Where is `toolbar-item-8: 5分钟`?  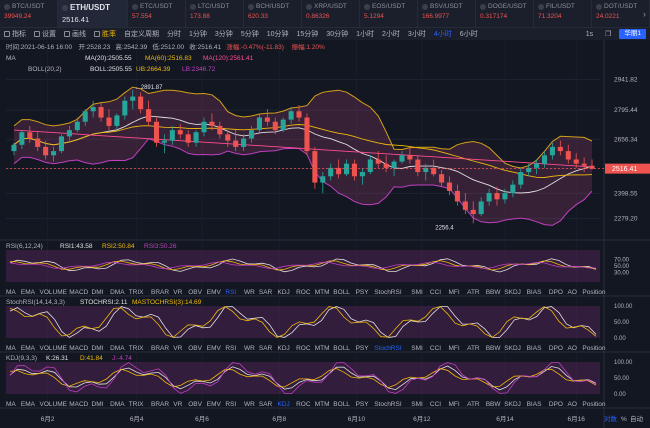 toolbar-item-8: 5分钟 is located at coordinates (250, 34).